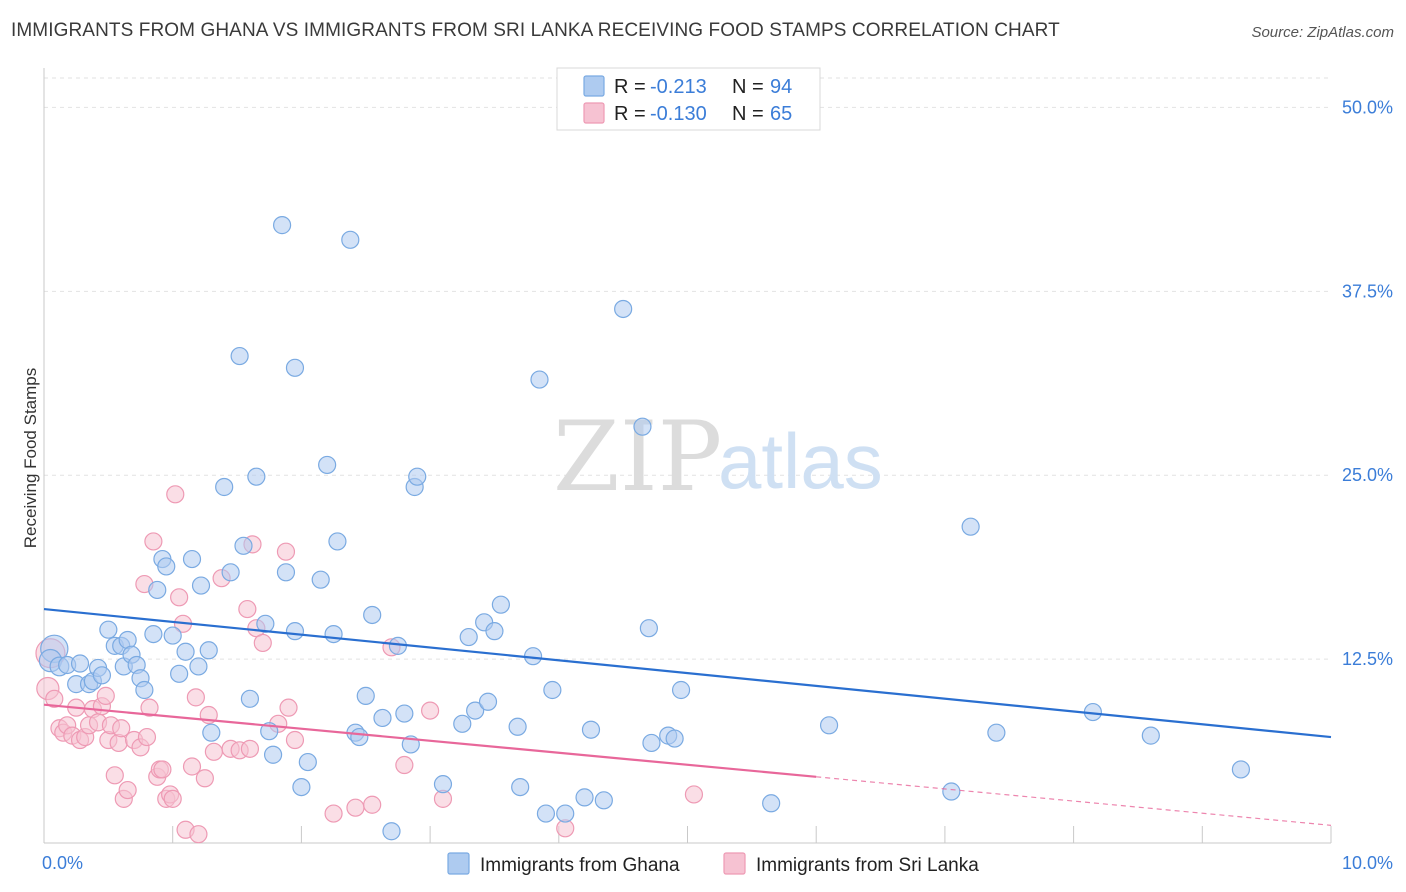 This screenshot has width=1406, height=892. What do you see at coordinates (1367, 659) in the screenshot?
I see `y-tick-label: 12.5%` at bounding box center [1367, 659].